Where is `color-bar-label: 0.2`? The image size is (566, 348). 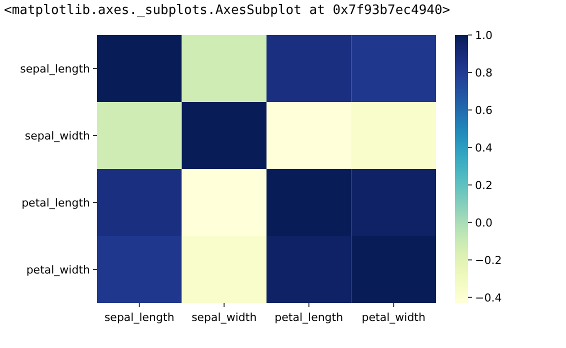 color-bar-label: 0.2 is located at coordinates (483, 185).